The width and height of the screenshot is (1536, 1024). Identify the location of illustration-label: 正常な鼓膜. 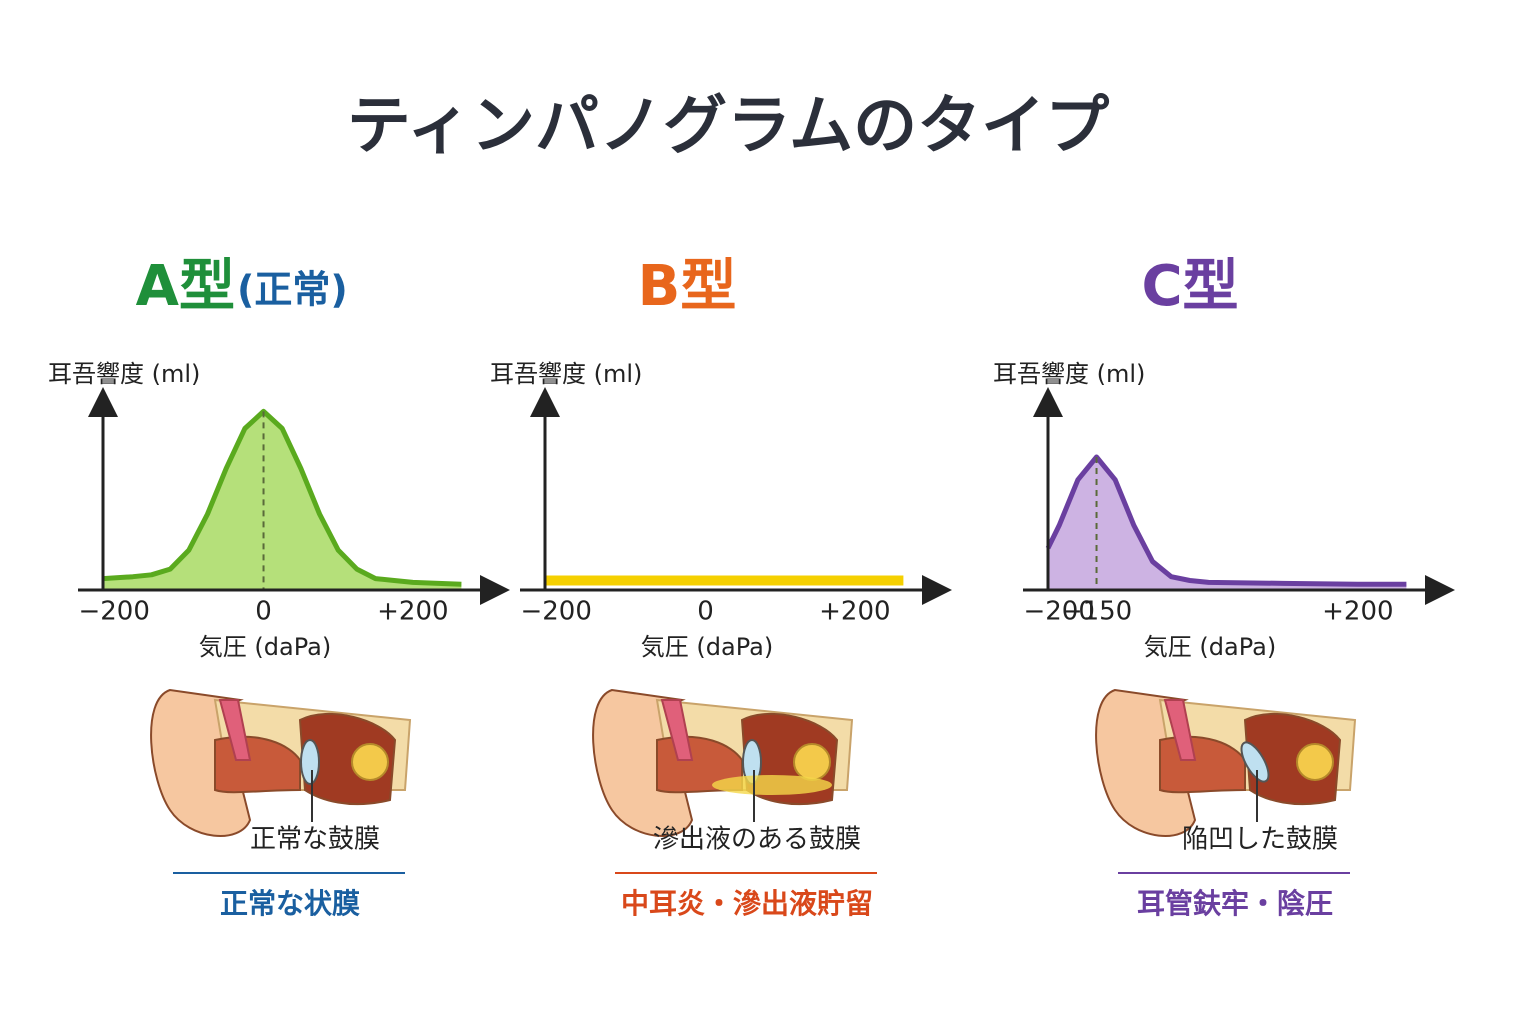
(315, 840).